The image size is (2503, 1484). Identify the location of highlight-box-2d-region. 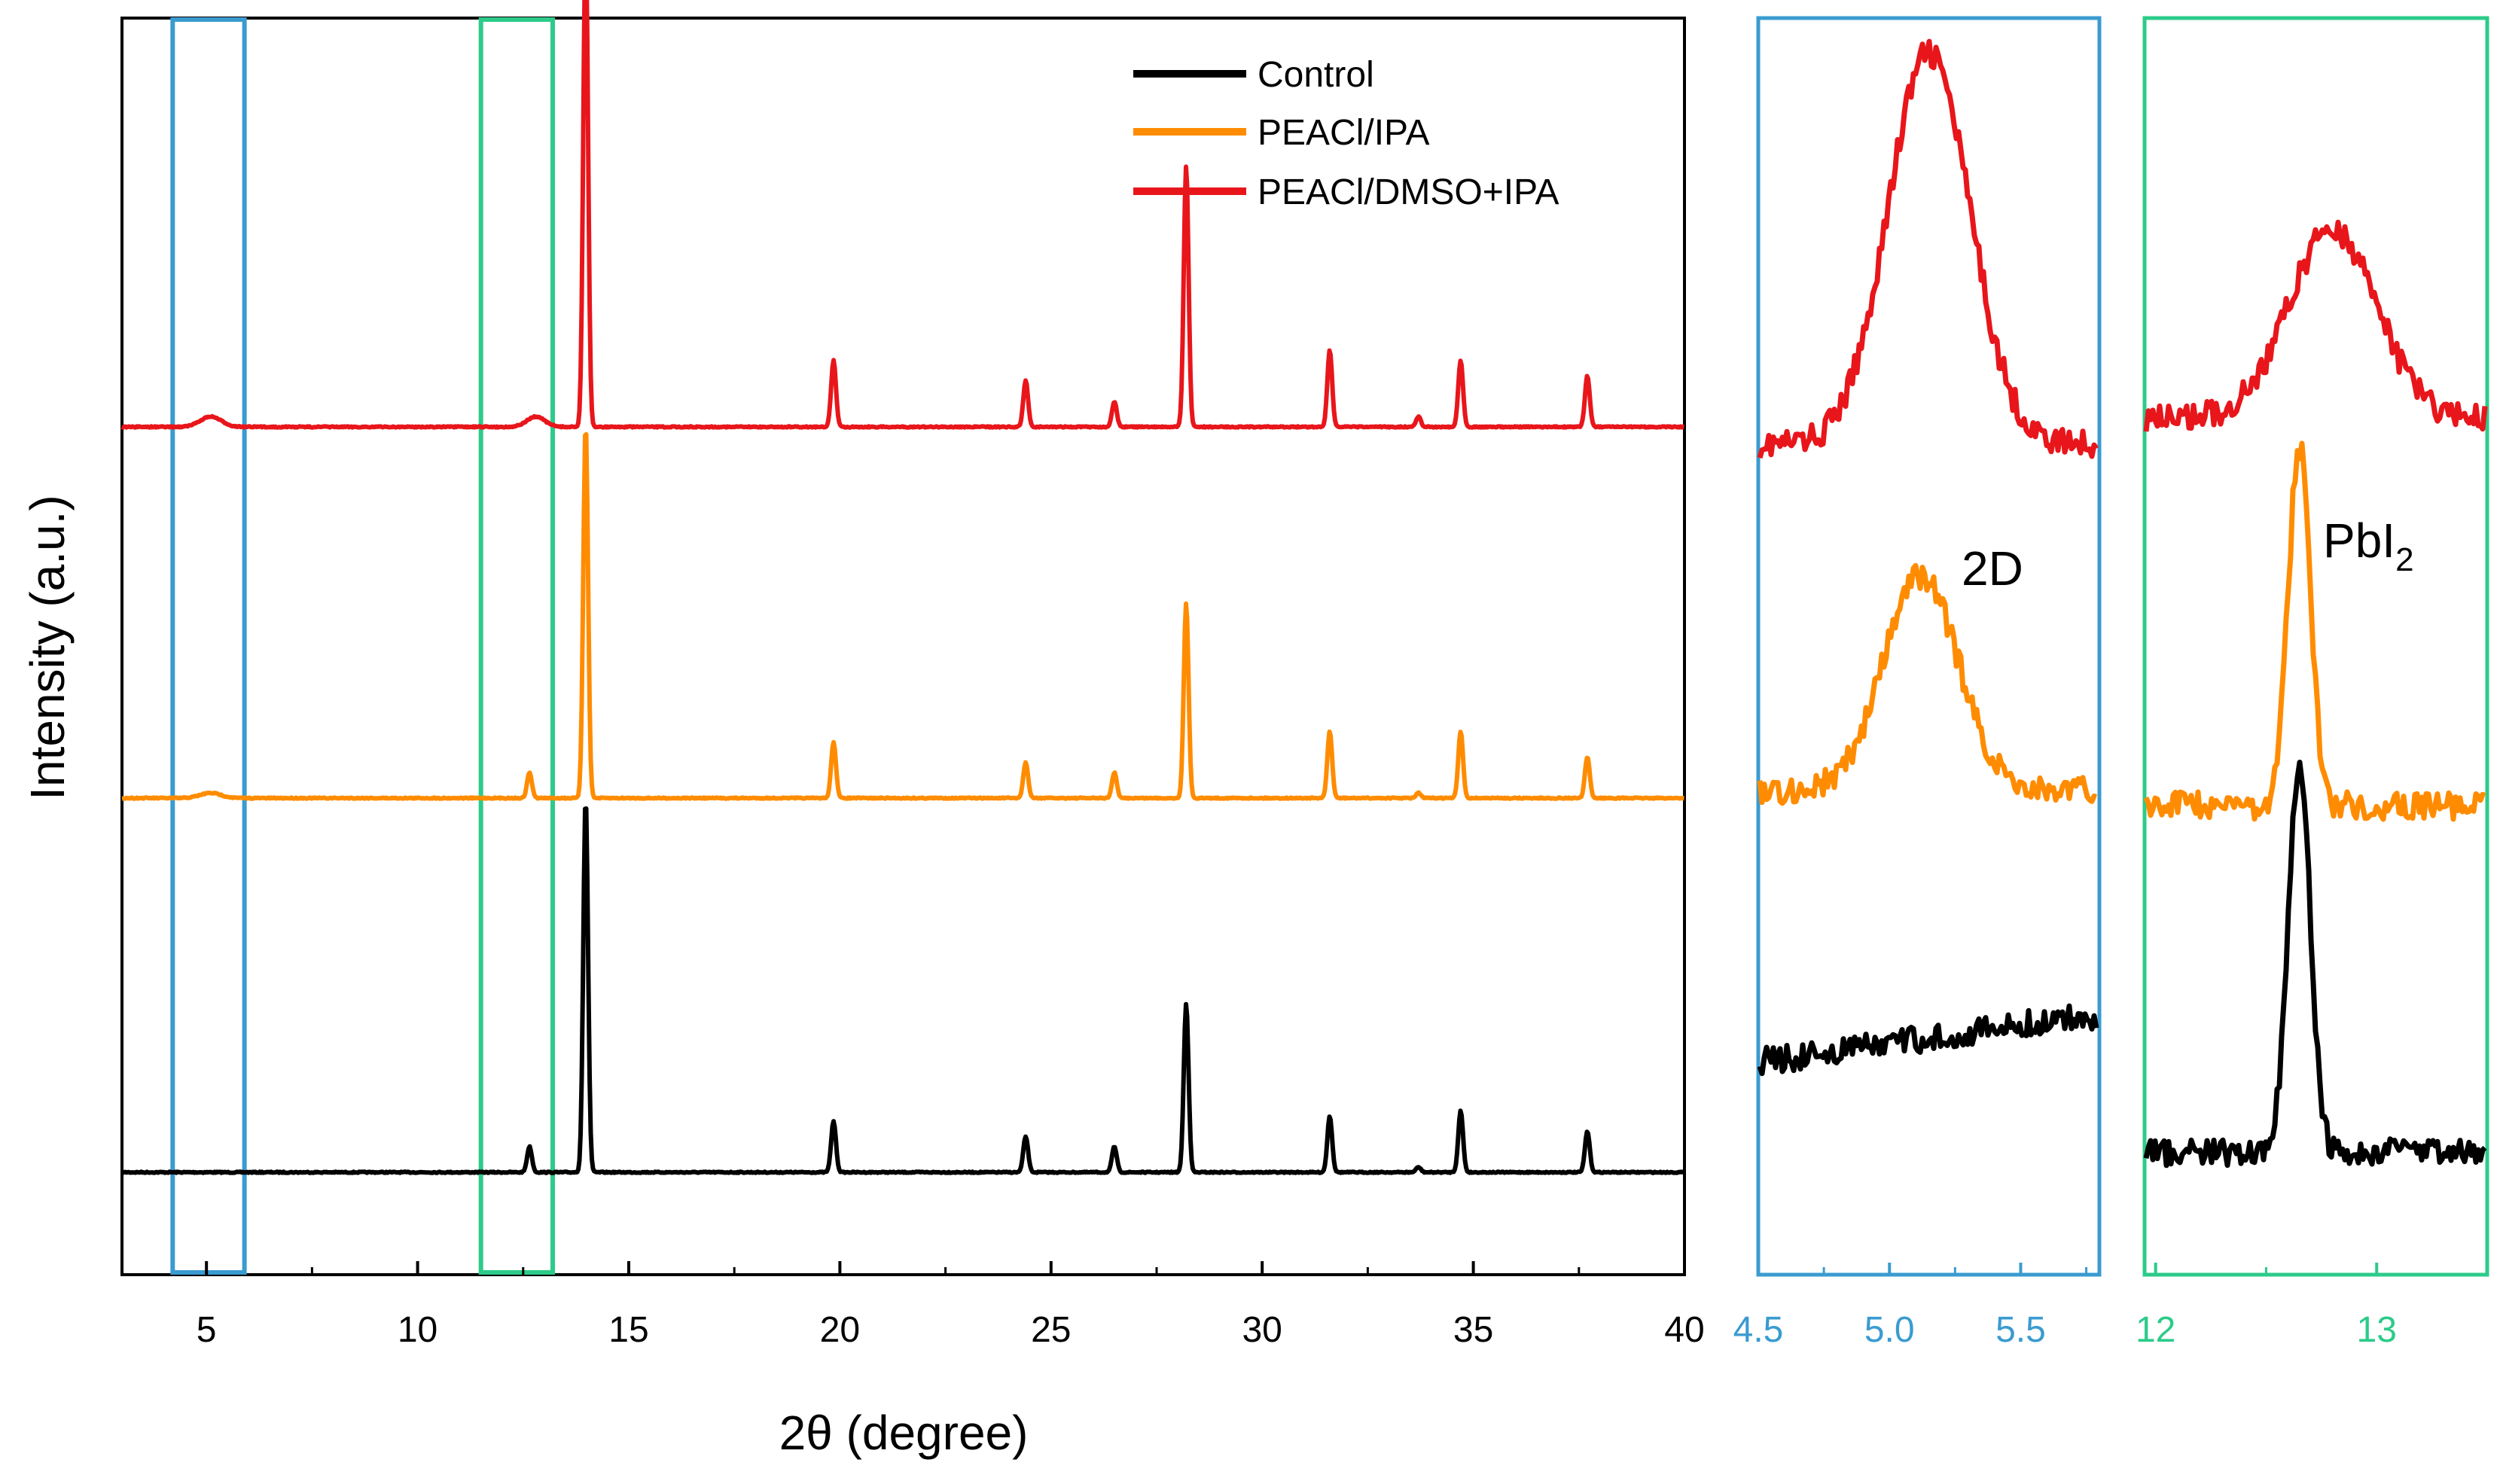
(208, 646).